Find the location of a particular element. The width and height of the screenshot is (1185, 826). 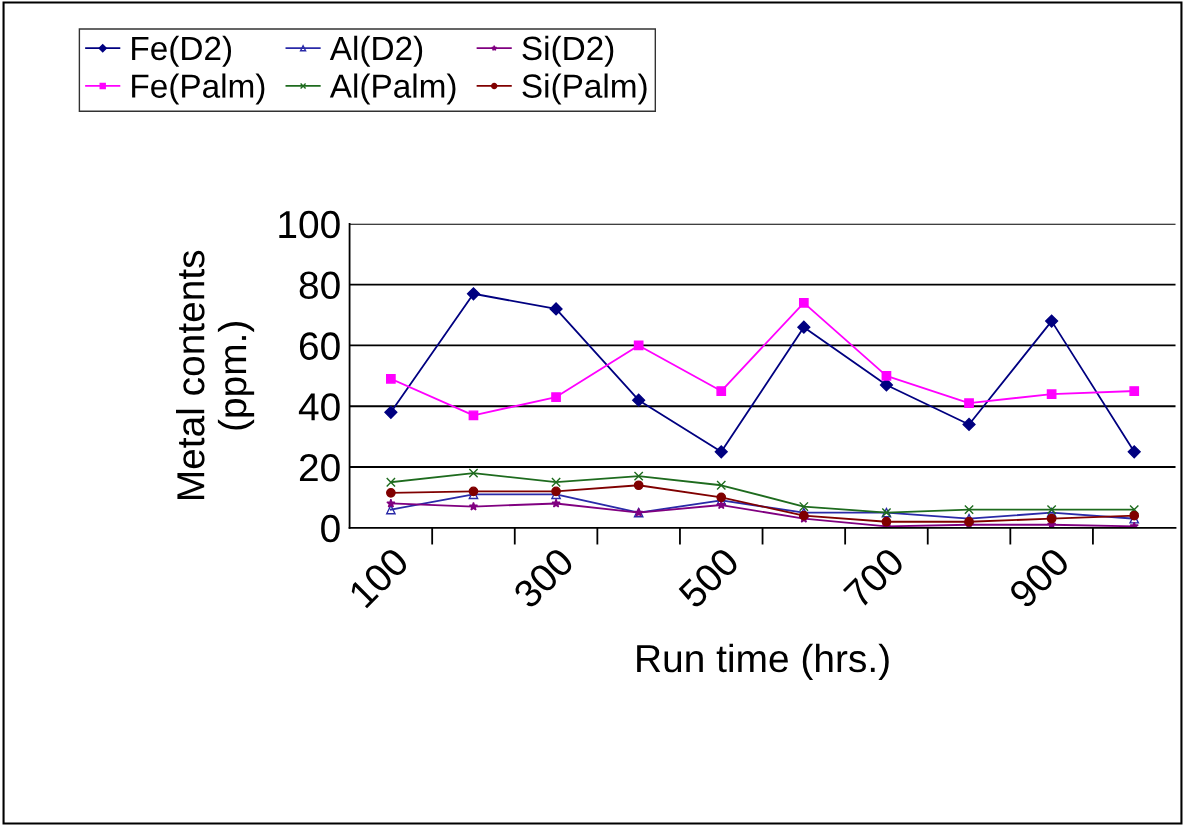

x-tick-label: 700 is located at coordinates (874, 578).